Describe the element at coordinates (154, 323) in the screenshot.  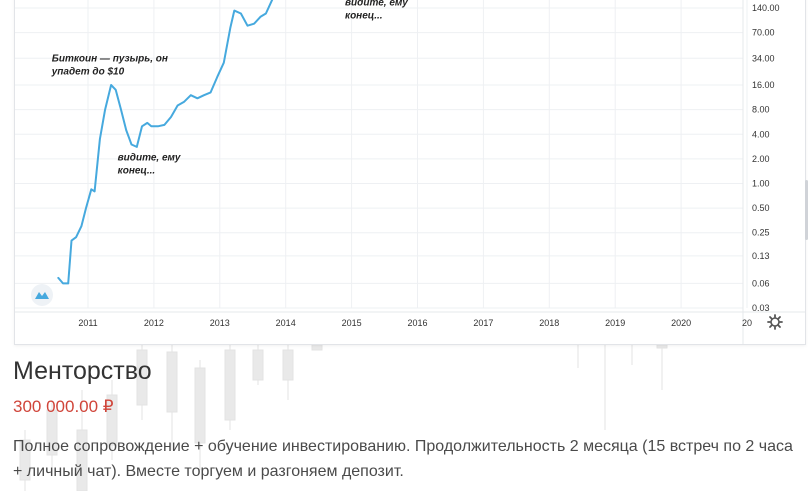
I see `x-tick-label: 2012` at that location.